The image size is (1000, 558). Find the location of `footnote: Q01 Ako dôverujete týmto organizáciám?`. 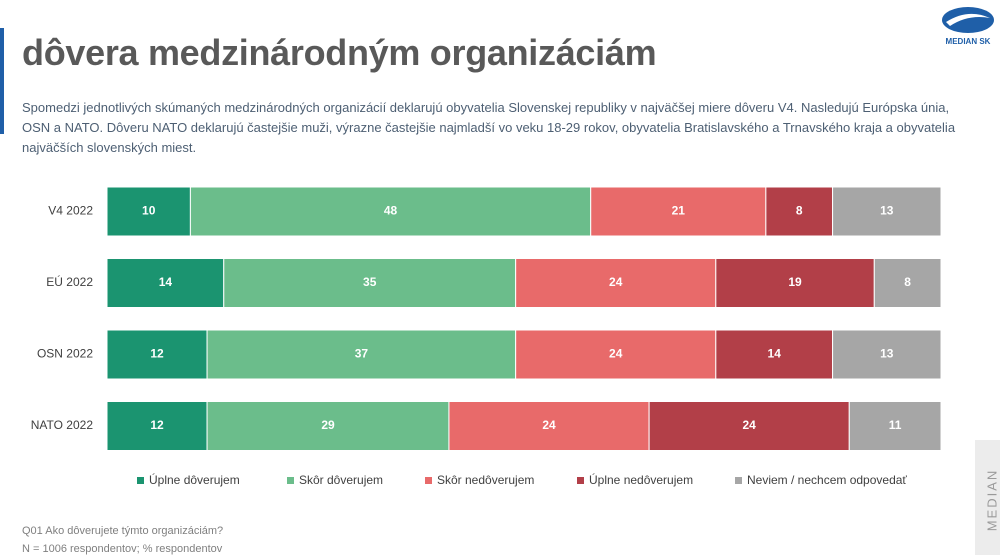

footnote: Q01 Ako dôverujete týmto organizáciám? is located at coordinates (123, 531).